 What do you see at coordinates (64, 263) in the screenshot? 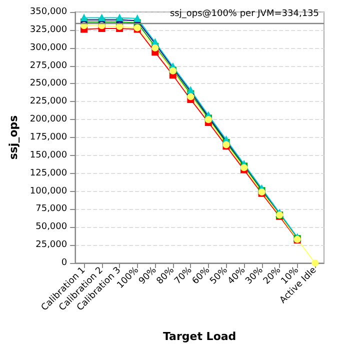
I see `y-tick-label: 0` at bounding box center [64, 263].